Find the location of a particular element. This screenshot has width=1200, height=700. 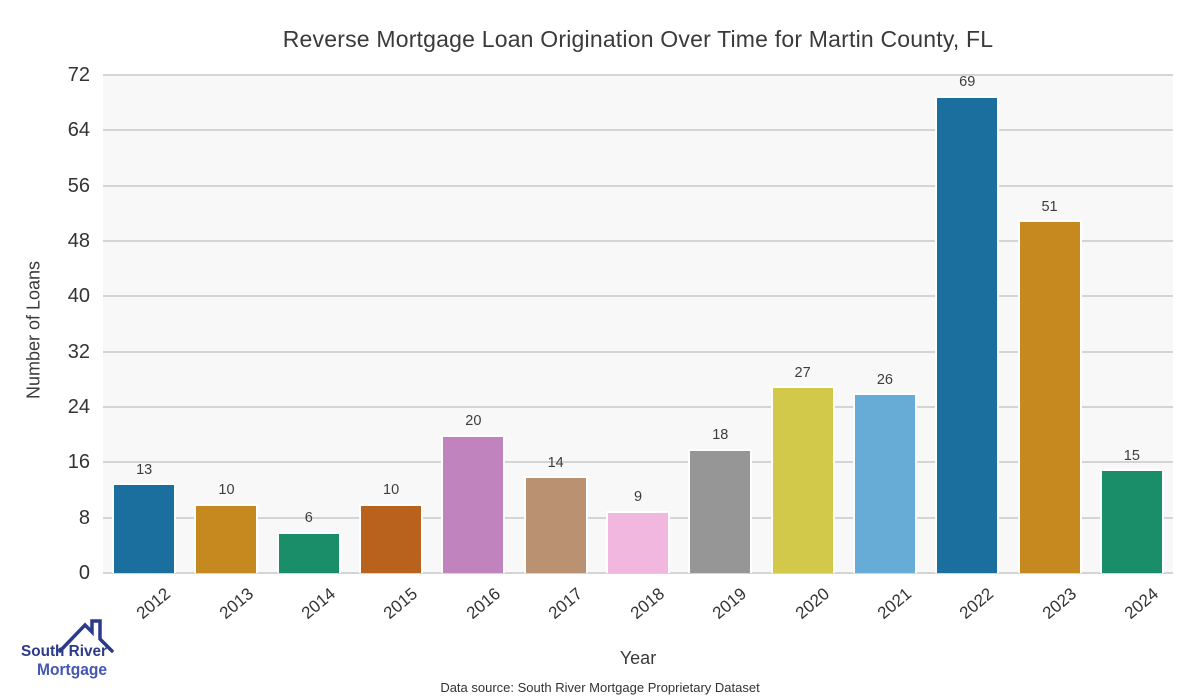

bar-value-2020: 27 is located at coordinates (802, 372).